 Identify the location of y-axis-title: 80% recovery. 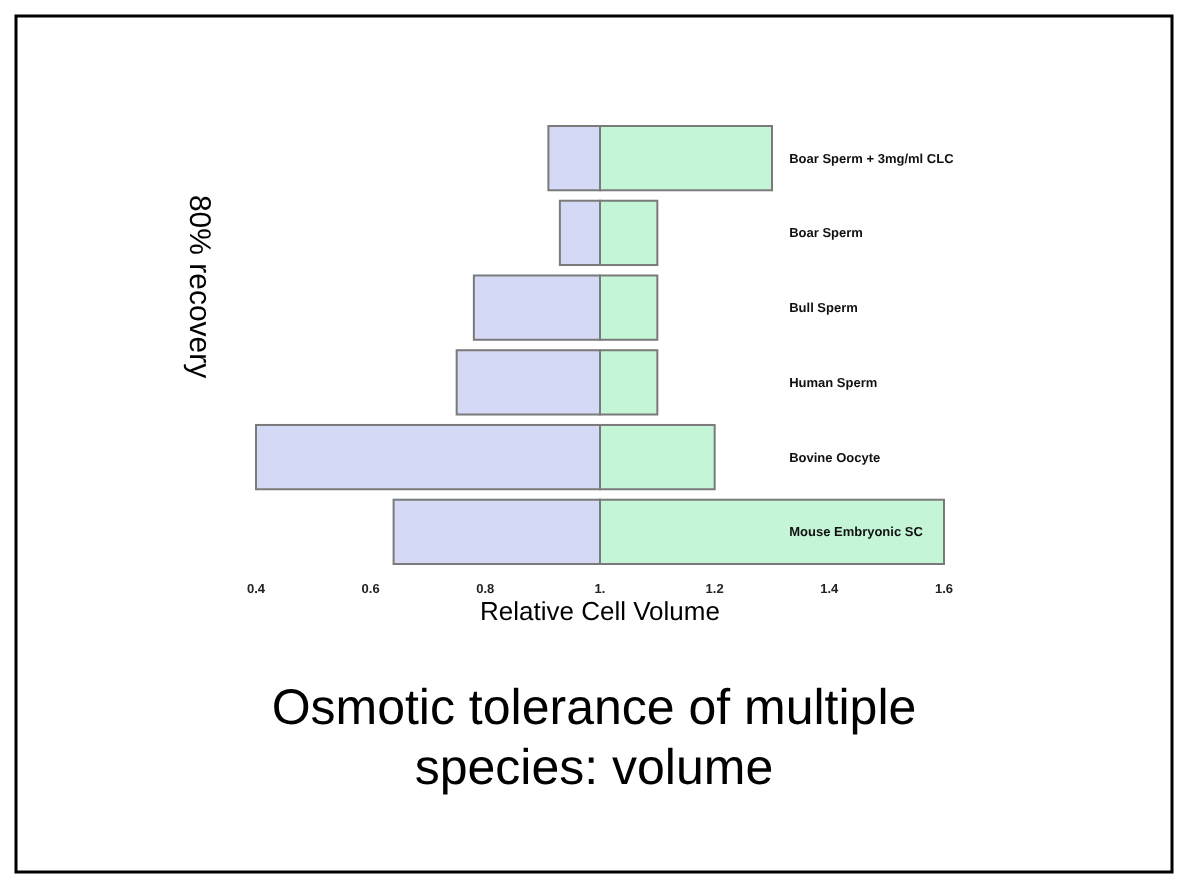
(199, 287).